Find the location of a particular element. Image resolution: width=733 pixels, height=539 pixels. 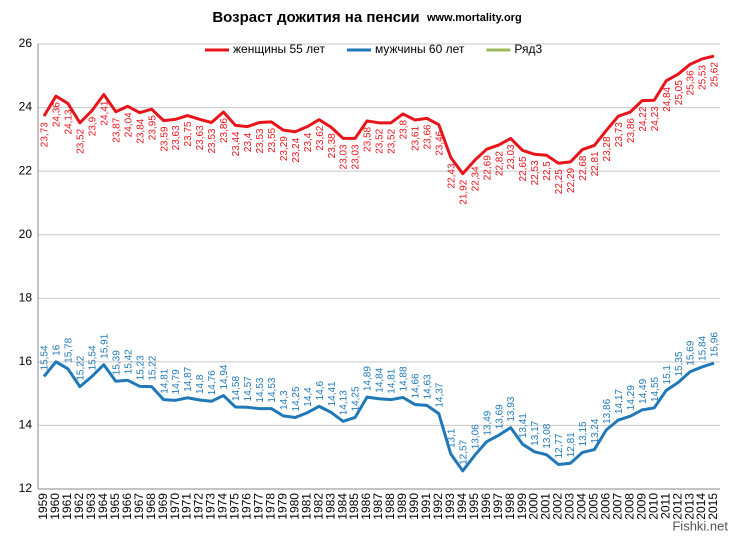

data-label: 15,23 is located at coordinates (140, 367).